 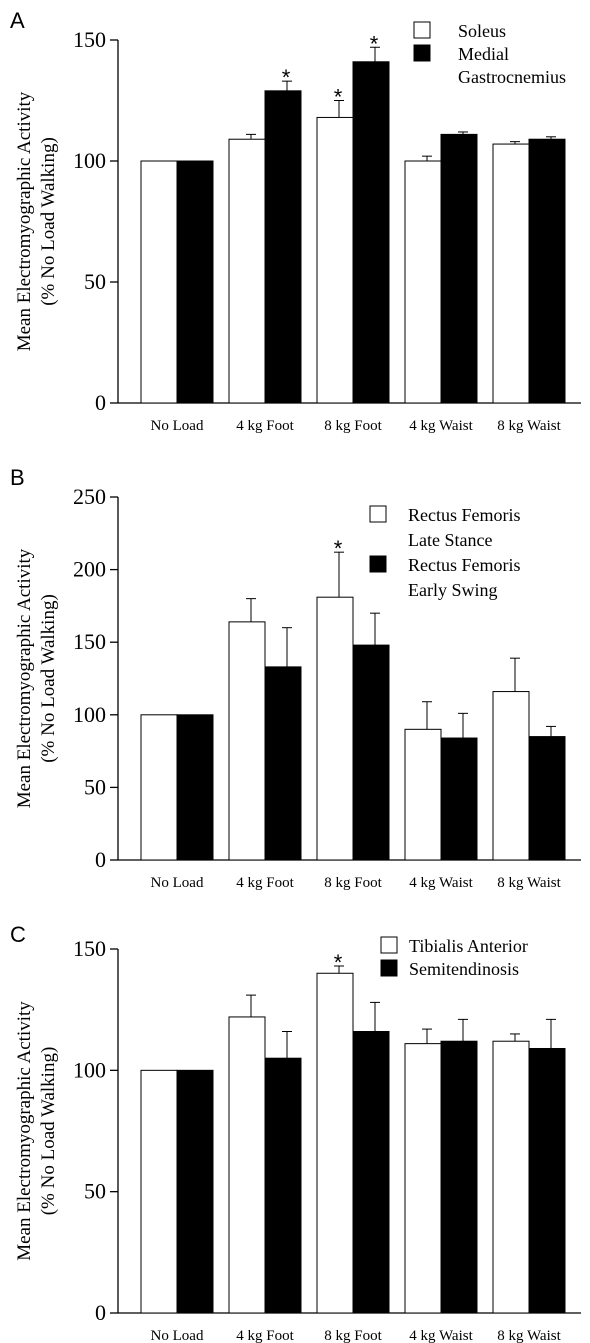 What do you see at coordinates (18, 934) in the screenshot?
I see `panel-letter: C` at bounding box center [18, 934].